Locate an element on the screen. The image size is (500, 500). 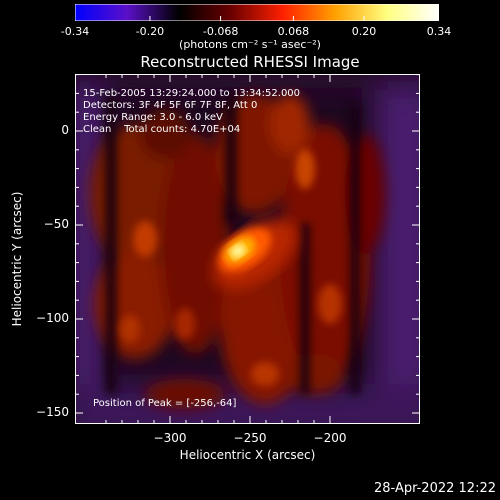
x-axis-label: Heliocentric X (arcsec) is located at coordinates (247, 455).